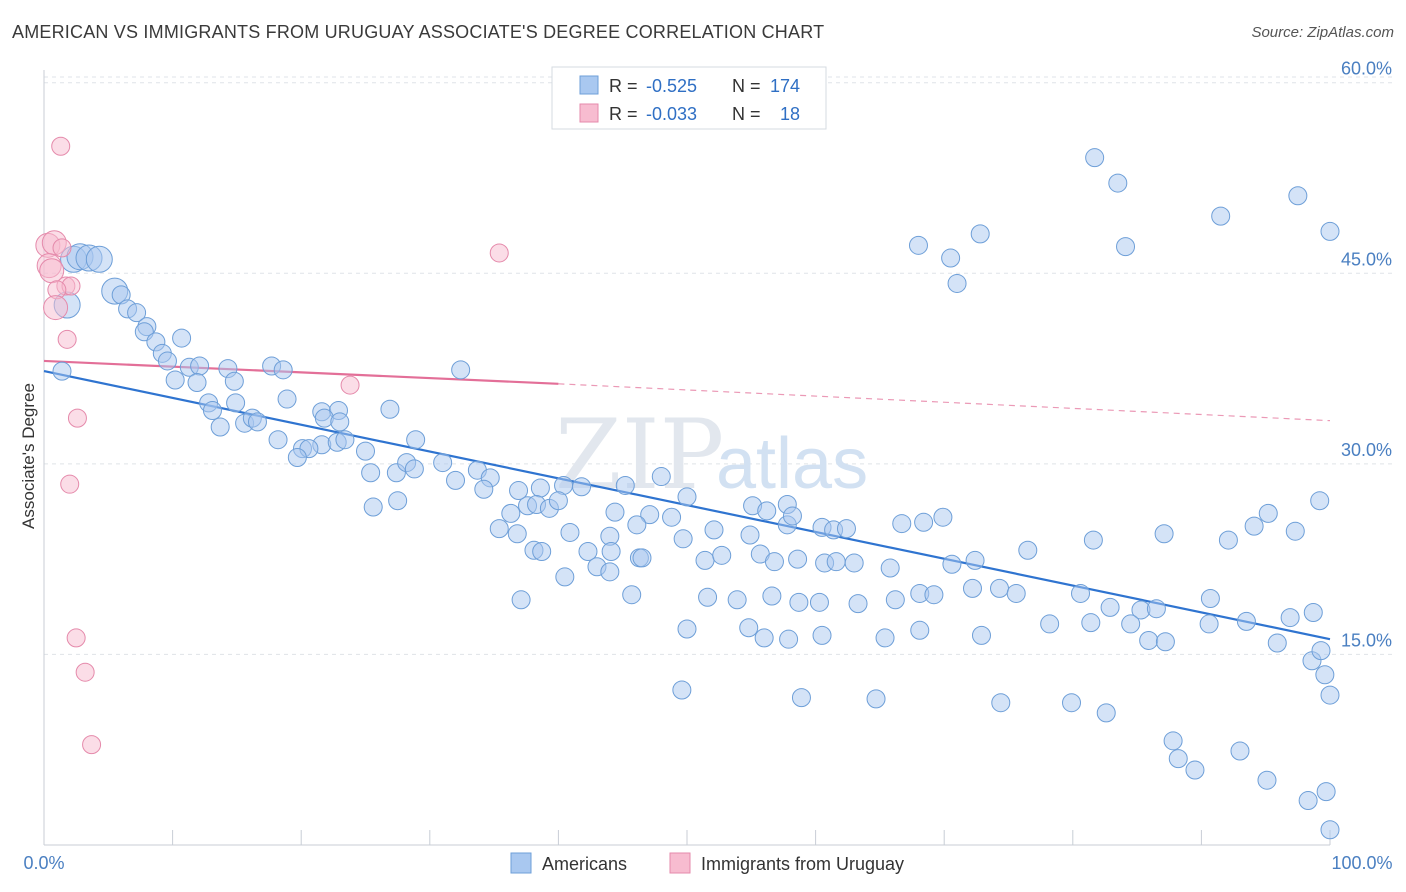 This screenshot has width=1406, height=892. I want to click on legend-r-label-americans: R =, so click(623, 86).